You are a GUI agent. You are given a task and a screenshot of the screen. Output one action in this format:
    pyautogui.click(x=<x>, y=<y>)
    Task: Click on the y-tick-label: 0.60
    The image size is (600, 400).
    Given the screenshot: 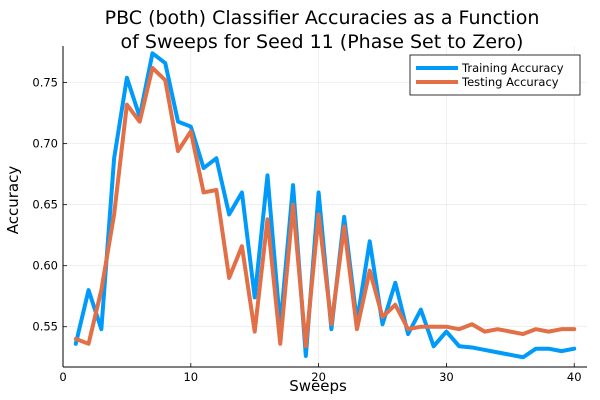 What is the action you would take?
    pyautogui.click(x=45, y=266)
    